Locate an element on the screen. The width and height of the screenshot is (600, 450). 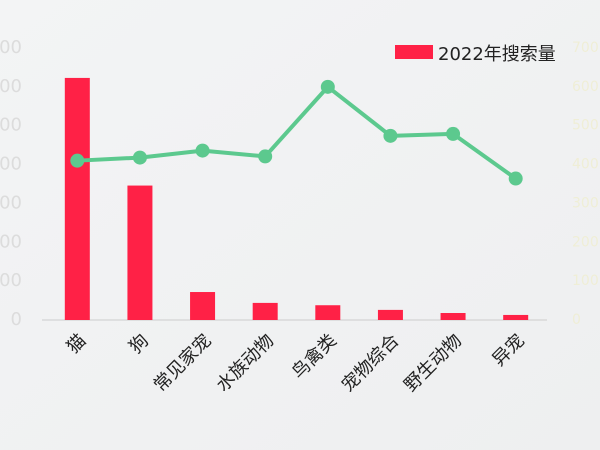
y2-tick-label: 100 is located at coordinates (585, 281).